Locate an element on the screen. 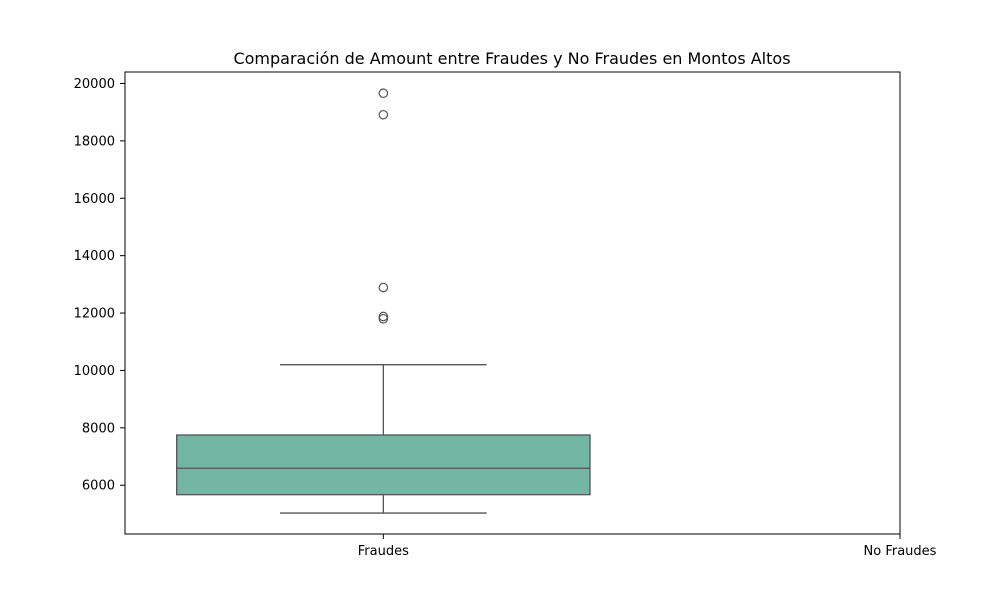 Image resolution: width=1000 pixels, height=600 pixels. y-tick-label: 10000 is located at coordinates (94, 371).